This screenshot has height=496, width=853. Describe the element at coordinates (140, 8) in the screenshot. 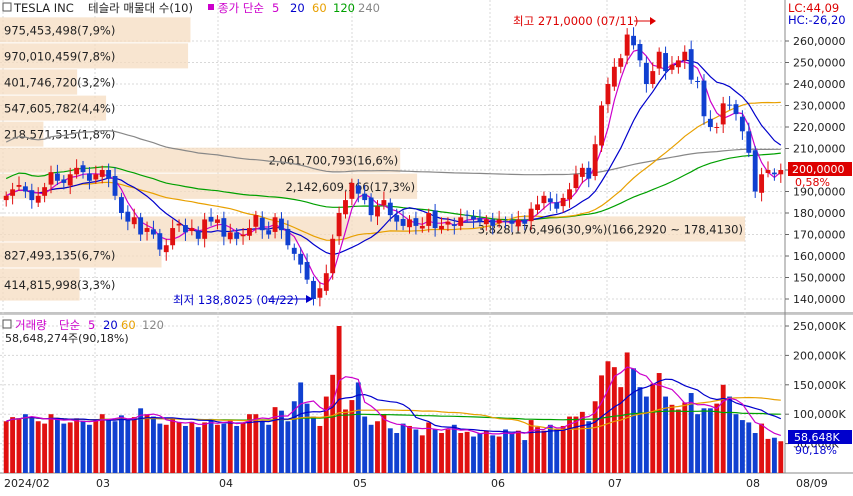

I see `indicator-name: 테슬라 매물대 수(10)` at that location.